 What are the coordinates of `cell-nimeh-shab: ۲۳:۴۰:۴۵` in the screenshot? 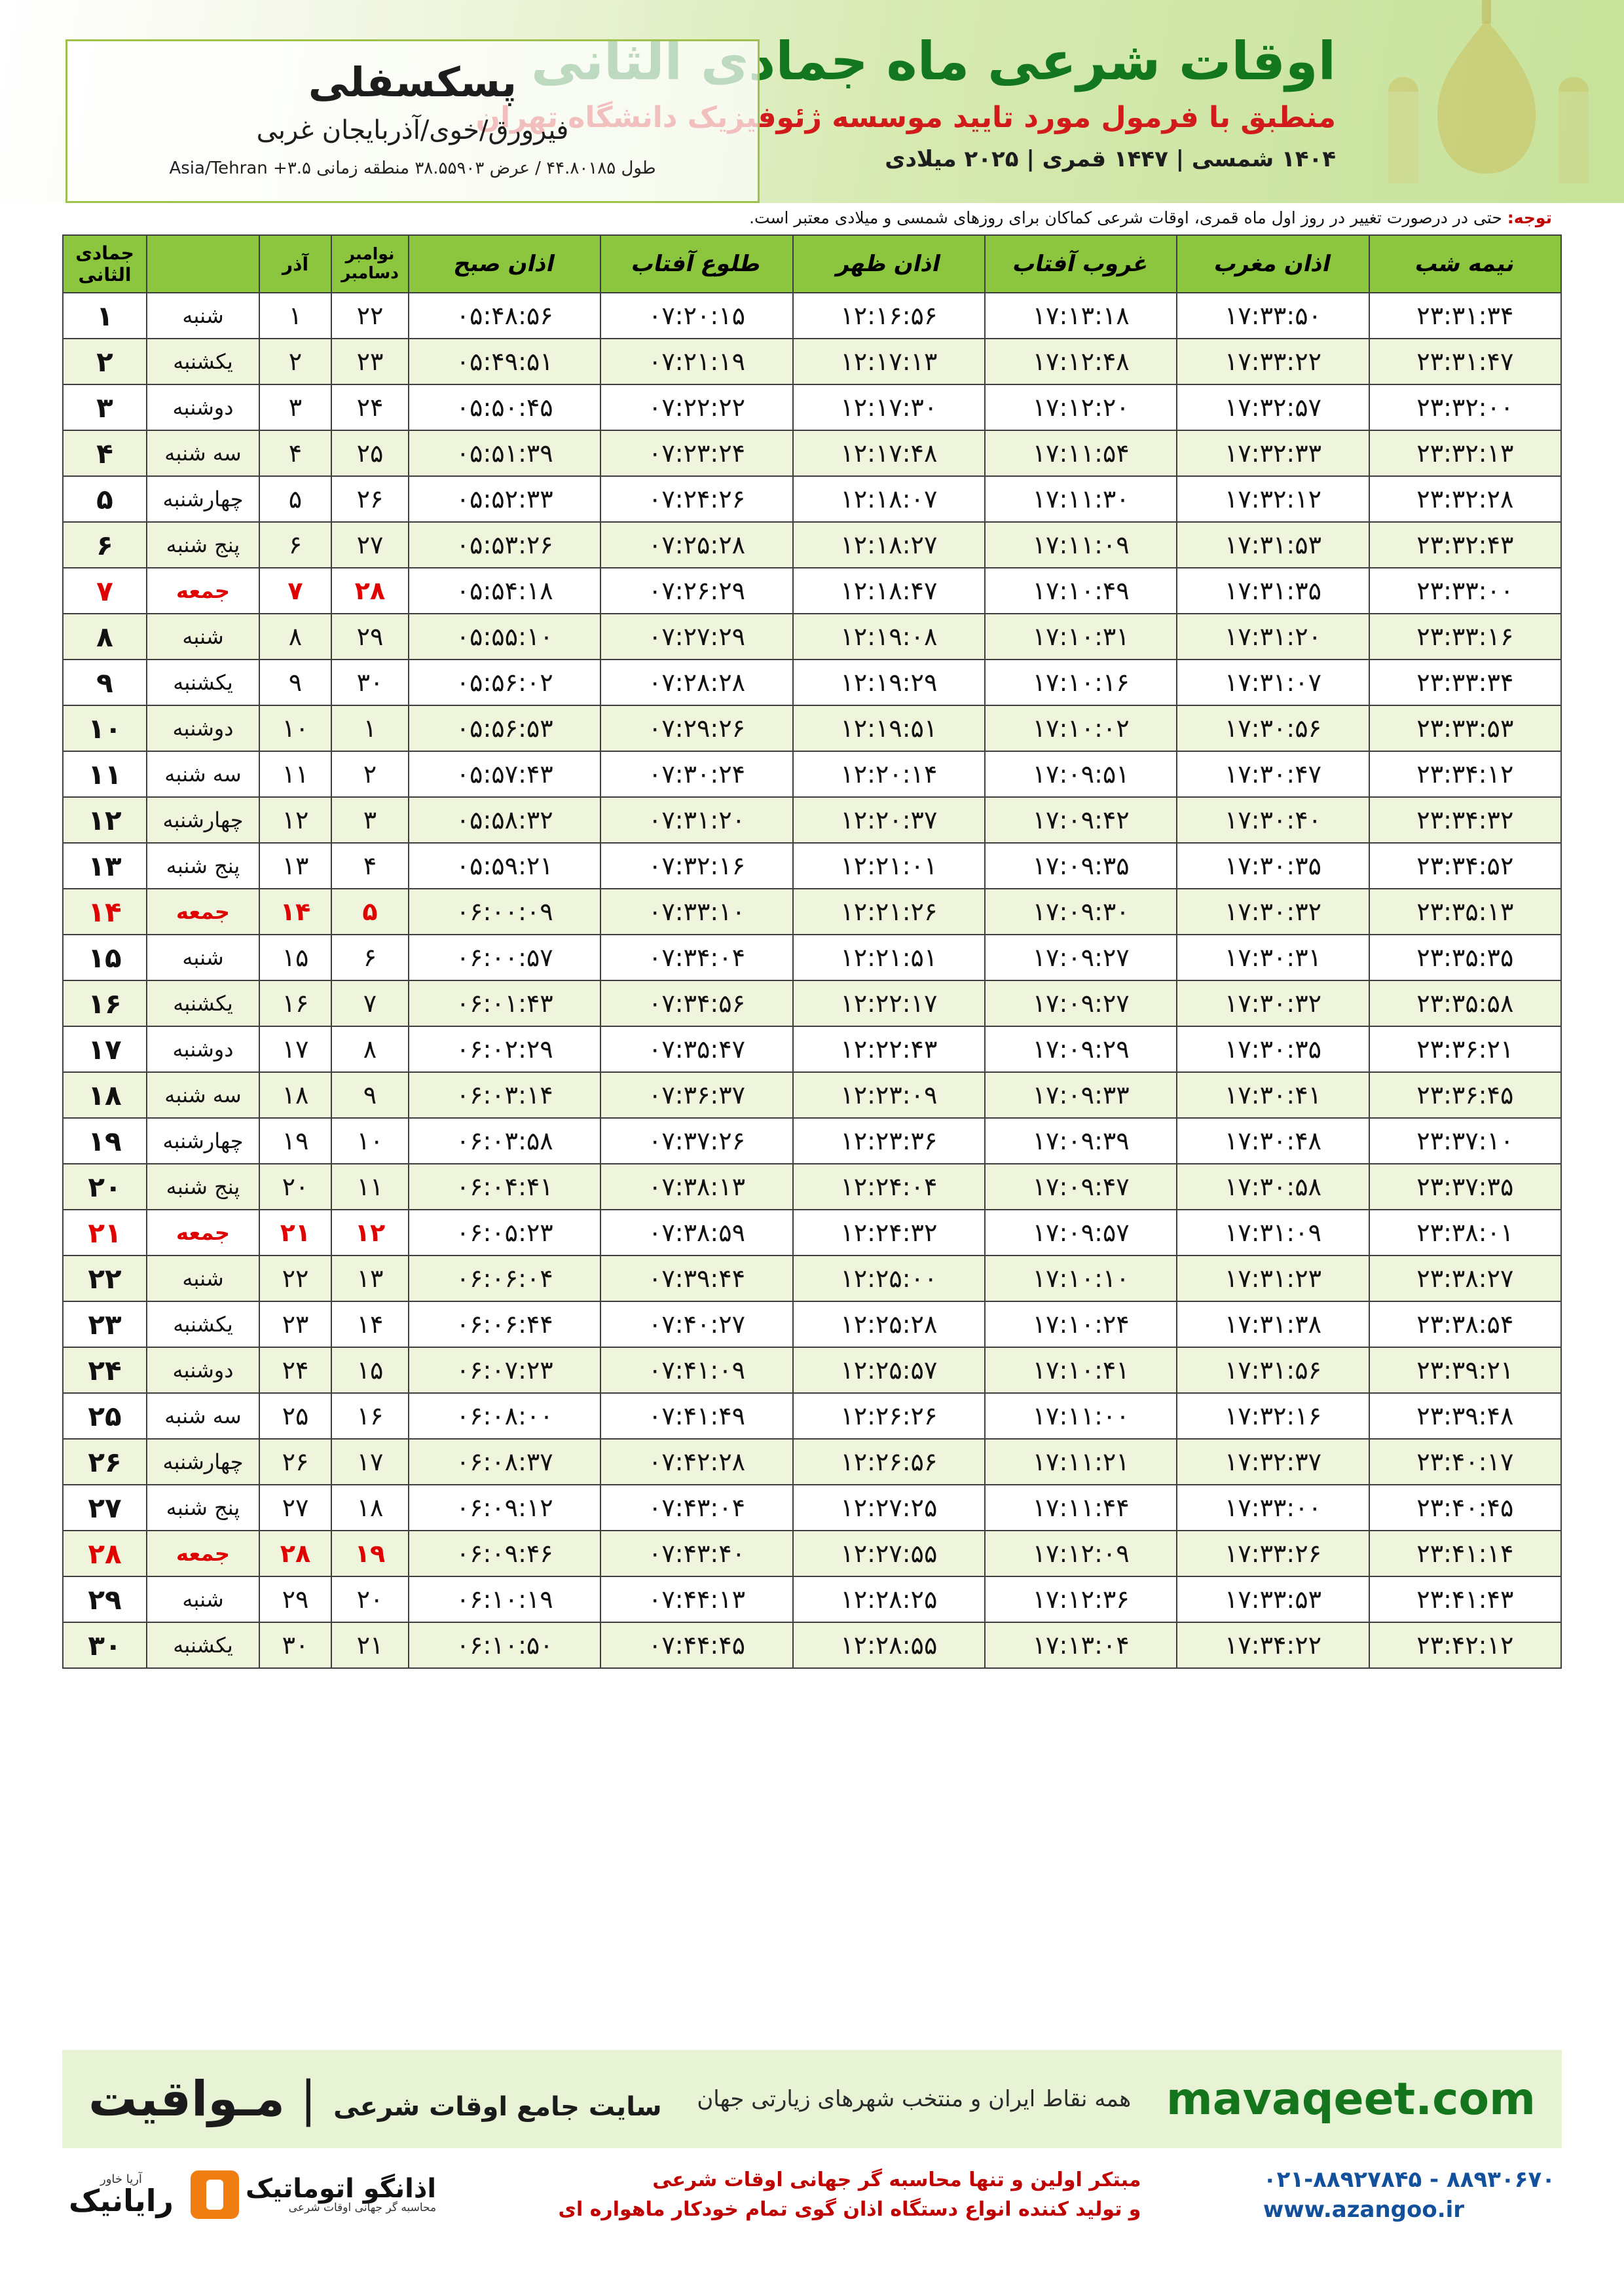 It's located at (1465, 1507).